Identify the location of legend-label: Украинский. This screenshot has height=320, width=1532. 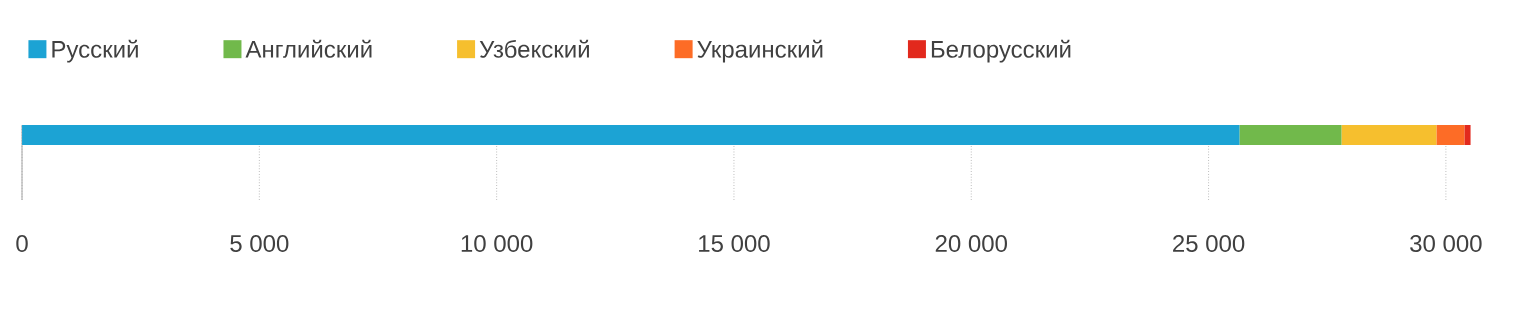
(760, 51).